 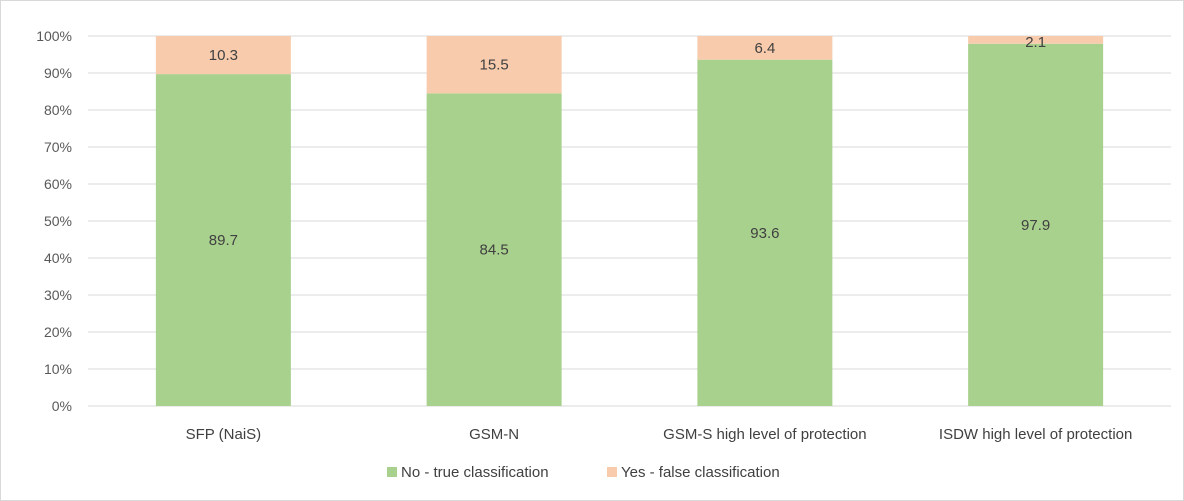 I want to click on x-category-label: ISDW high level of protection, so click(x=1035, y=434).